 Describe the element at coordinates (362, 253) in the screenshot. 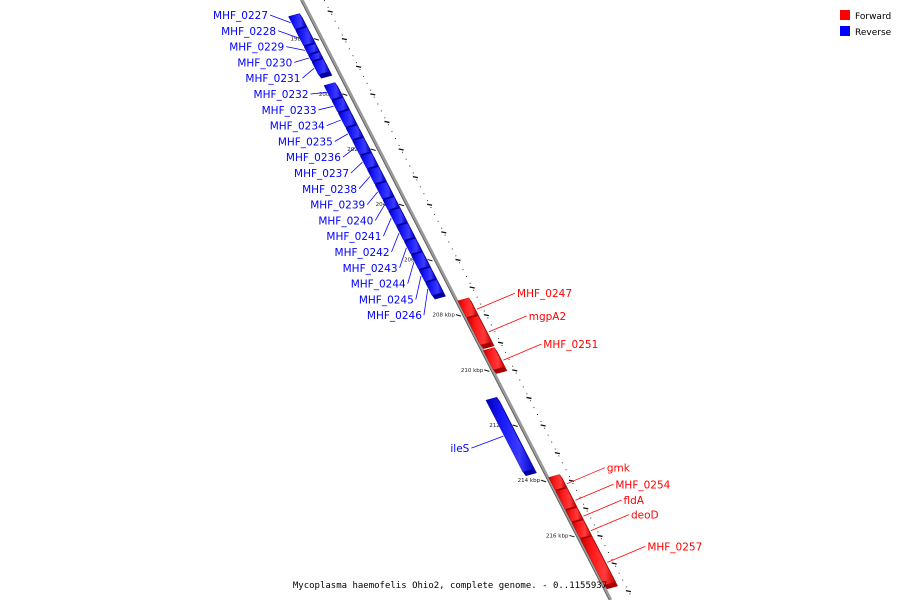

I see `gene-label: MHF_0242` at that location.